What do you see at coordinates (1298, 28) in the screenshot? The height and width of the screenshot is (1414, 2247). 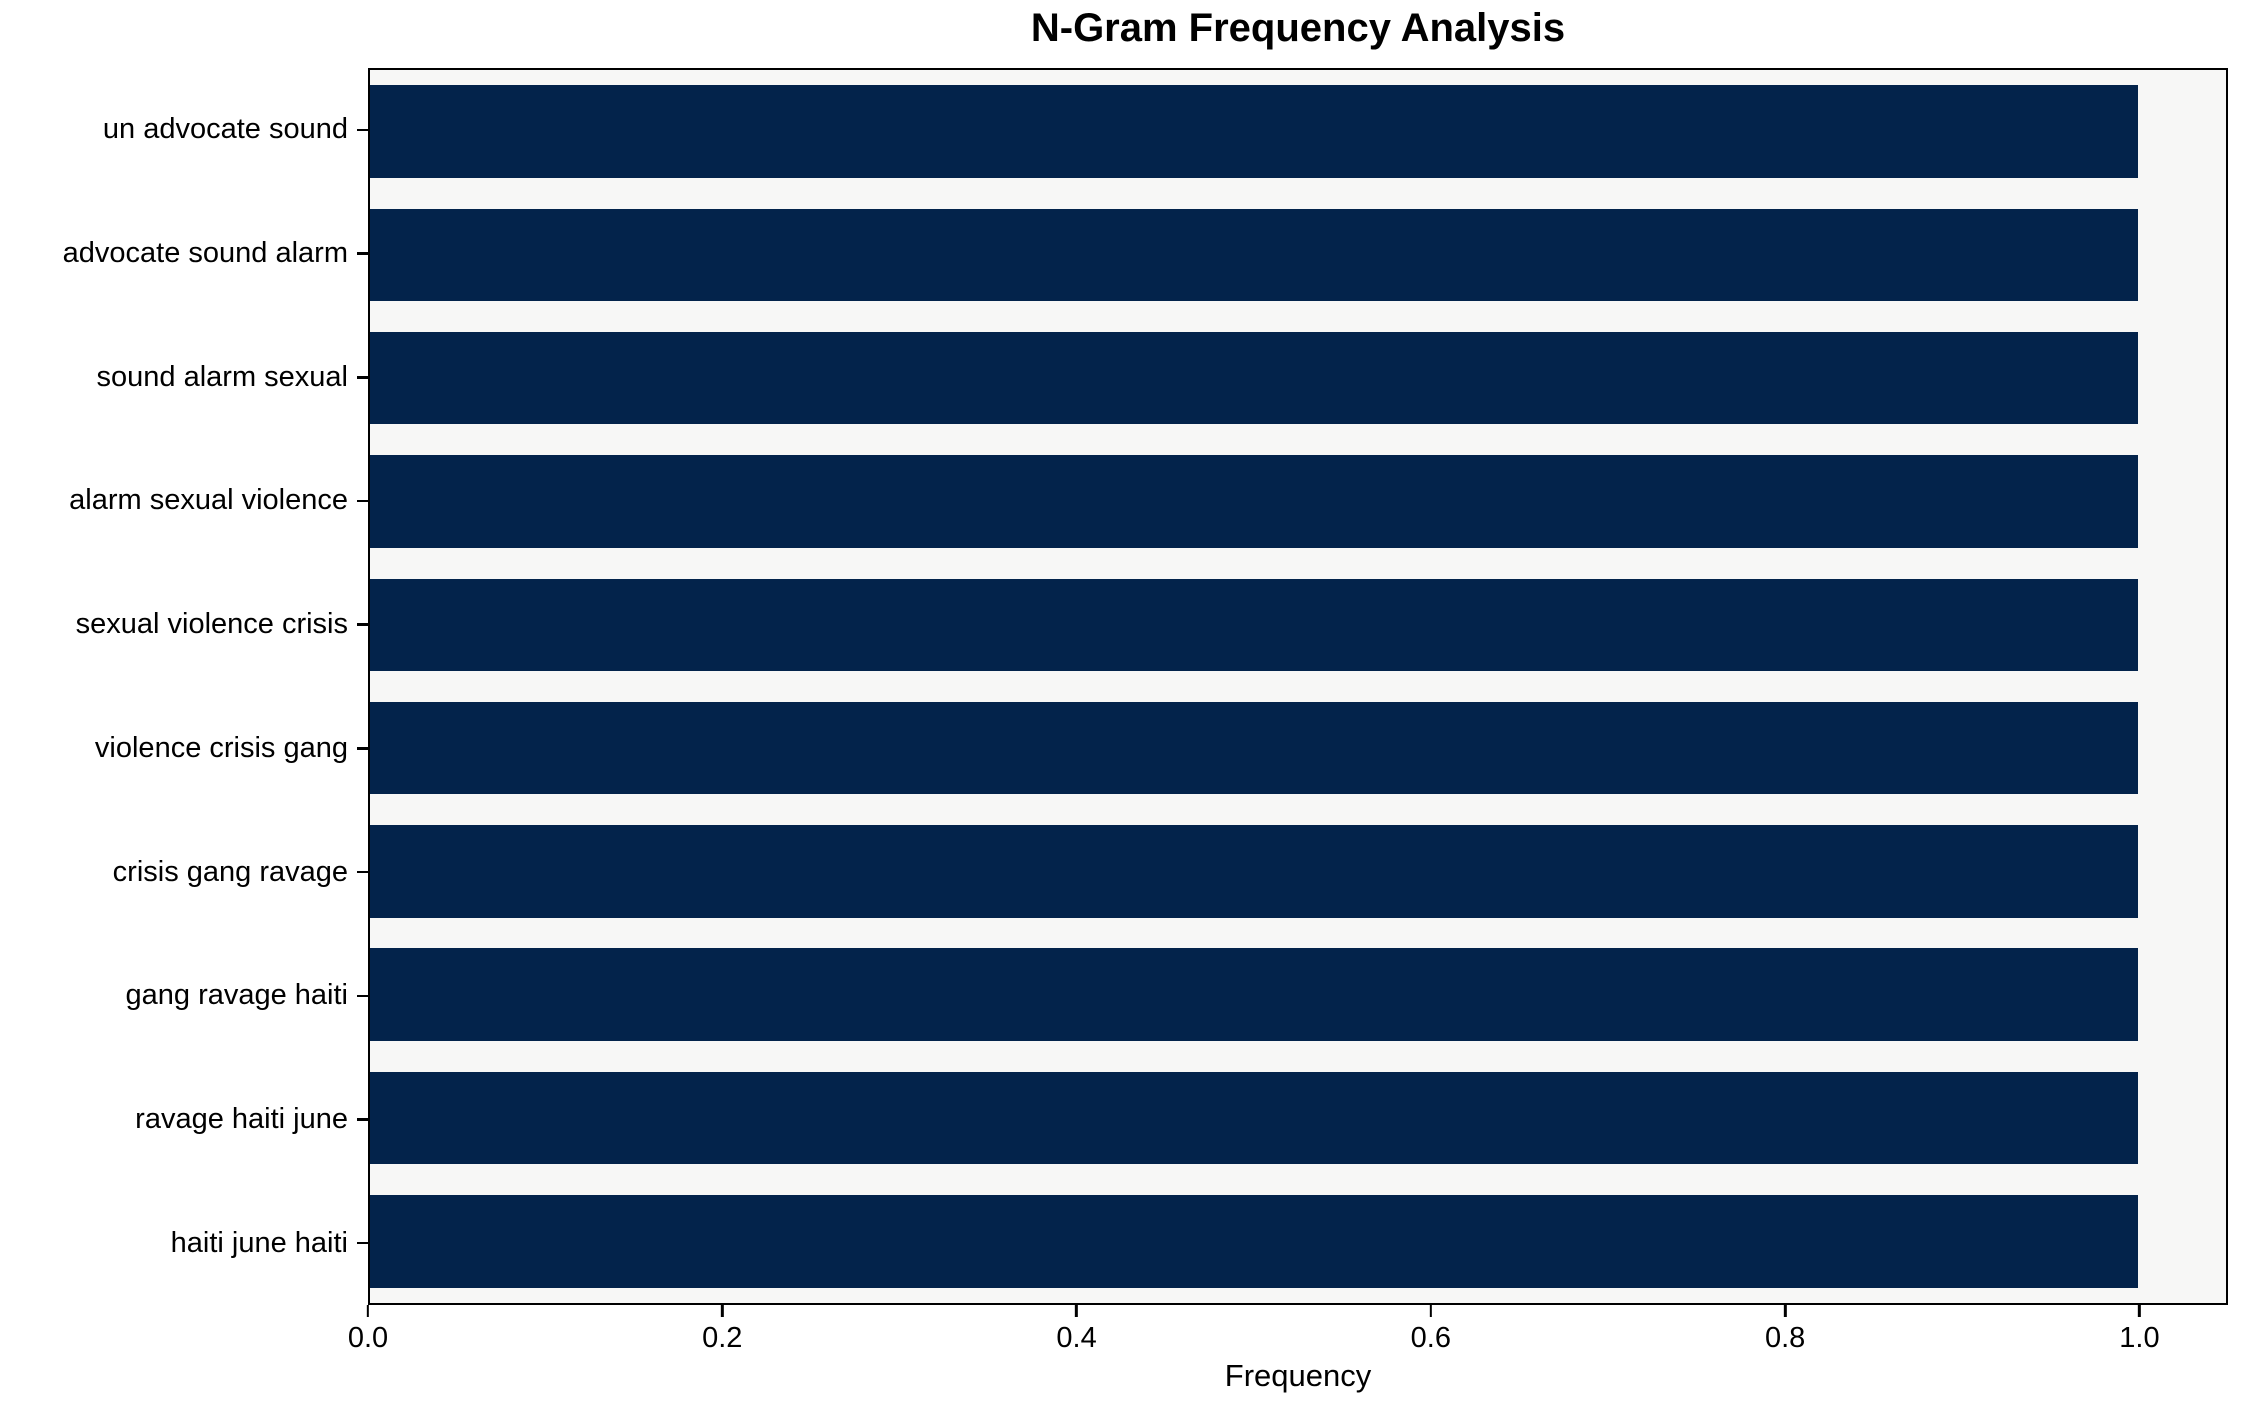 I see `chart-title: N-Gram Frequency Analysis` at bounding box center [1298, 28].